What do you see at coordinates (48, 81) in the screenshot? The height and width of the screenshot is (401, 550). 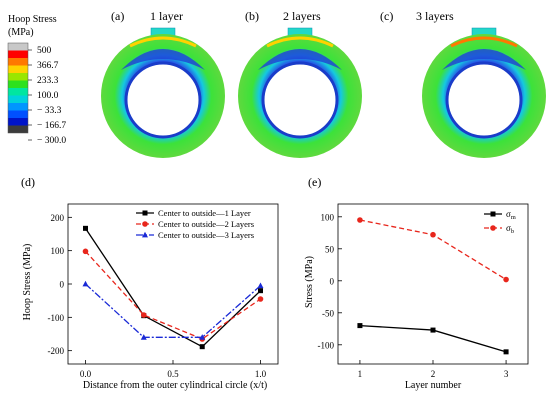 I see `colorbar-label: 233.3` at bounding box center [48, 81].